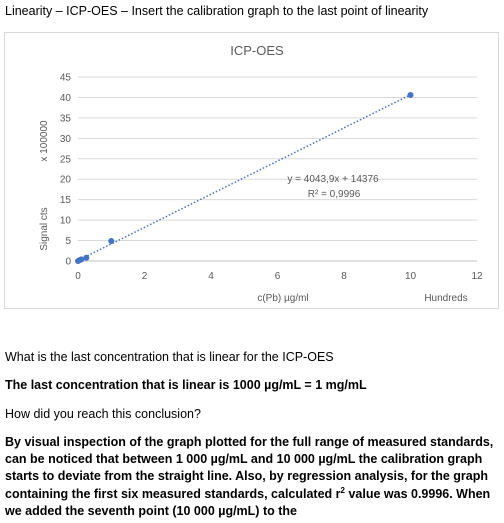  Describe the element at coordinates (66, 78) in the screenshot. I see `y-tick-label: 45` at that location.